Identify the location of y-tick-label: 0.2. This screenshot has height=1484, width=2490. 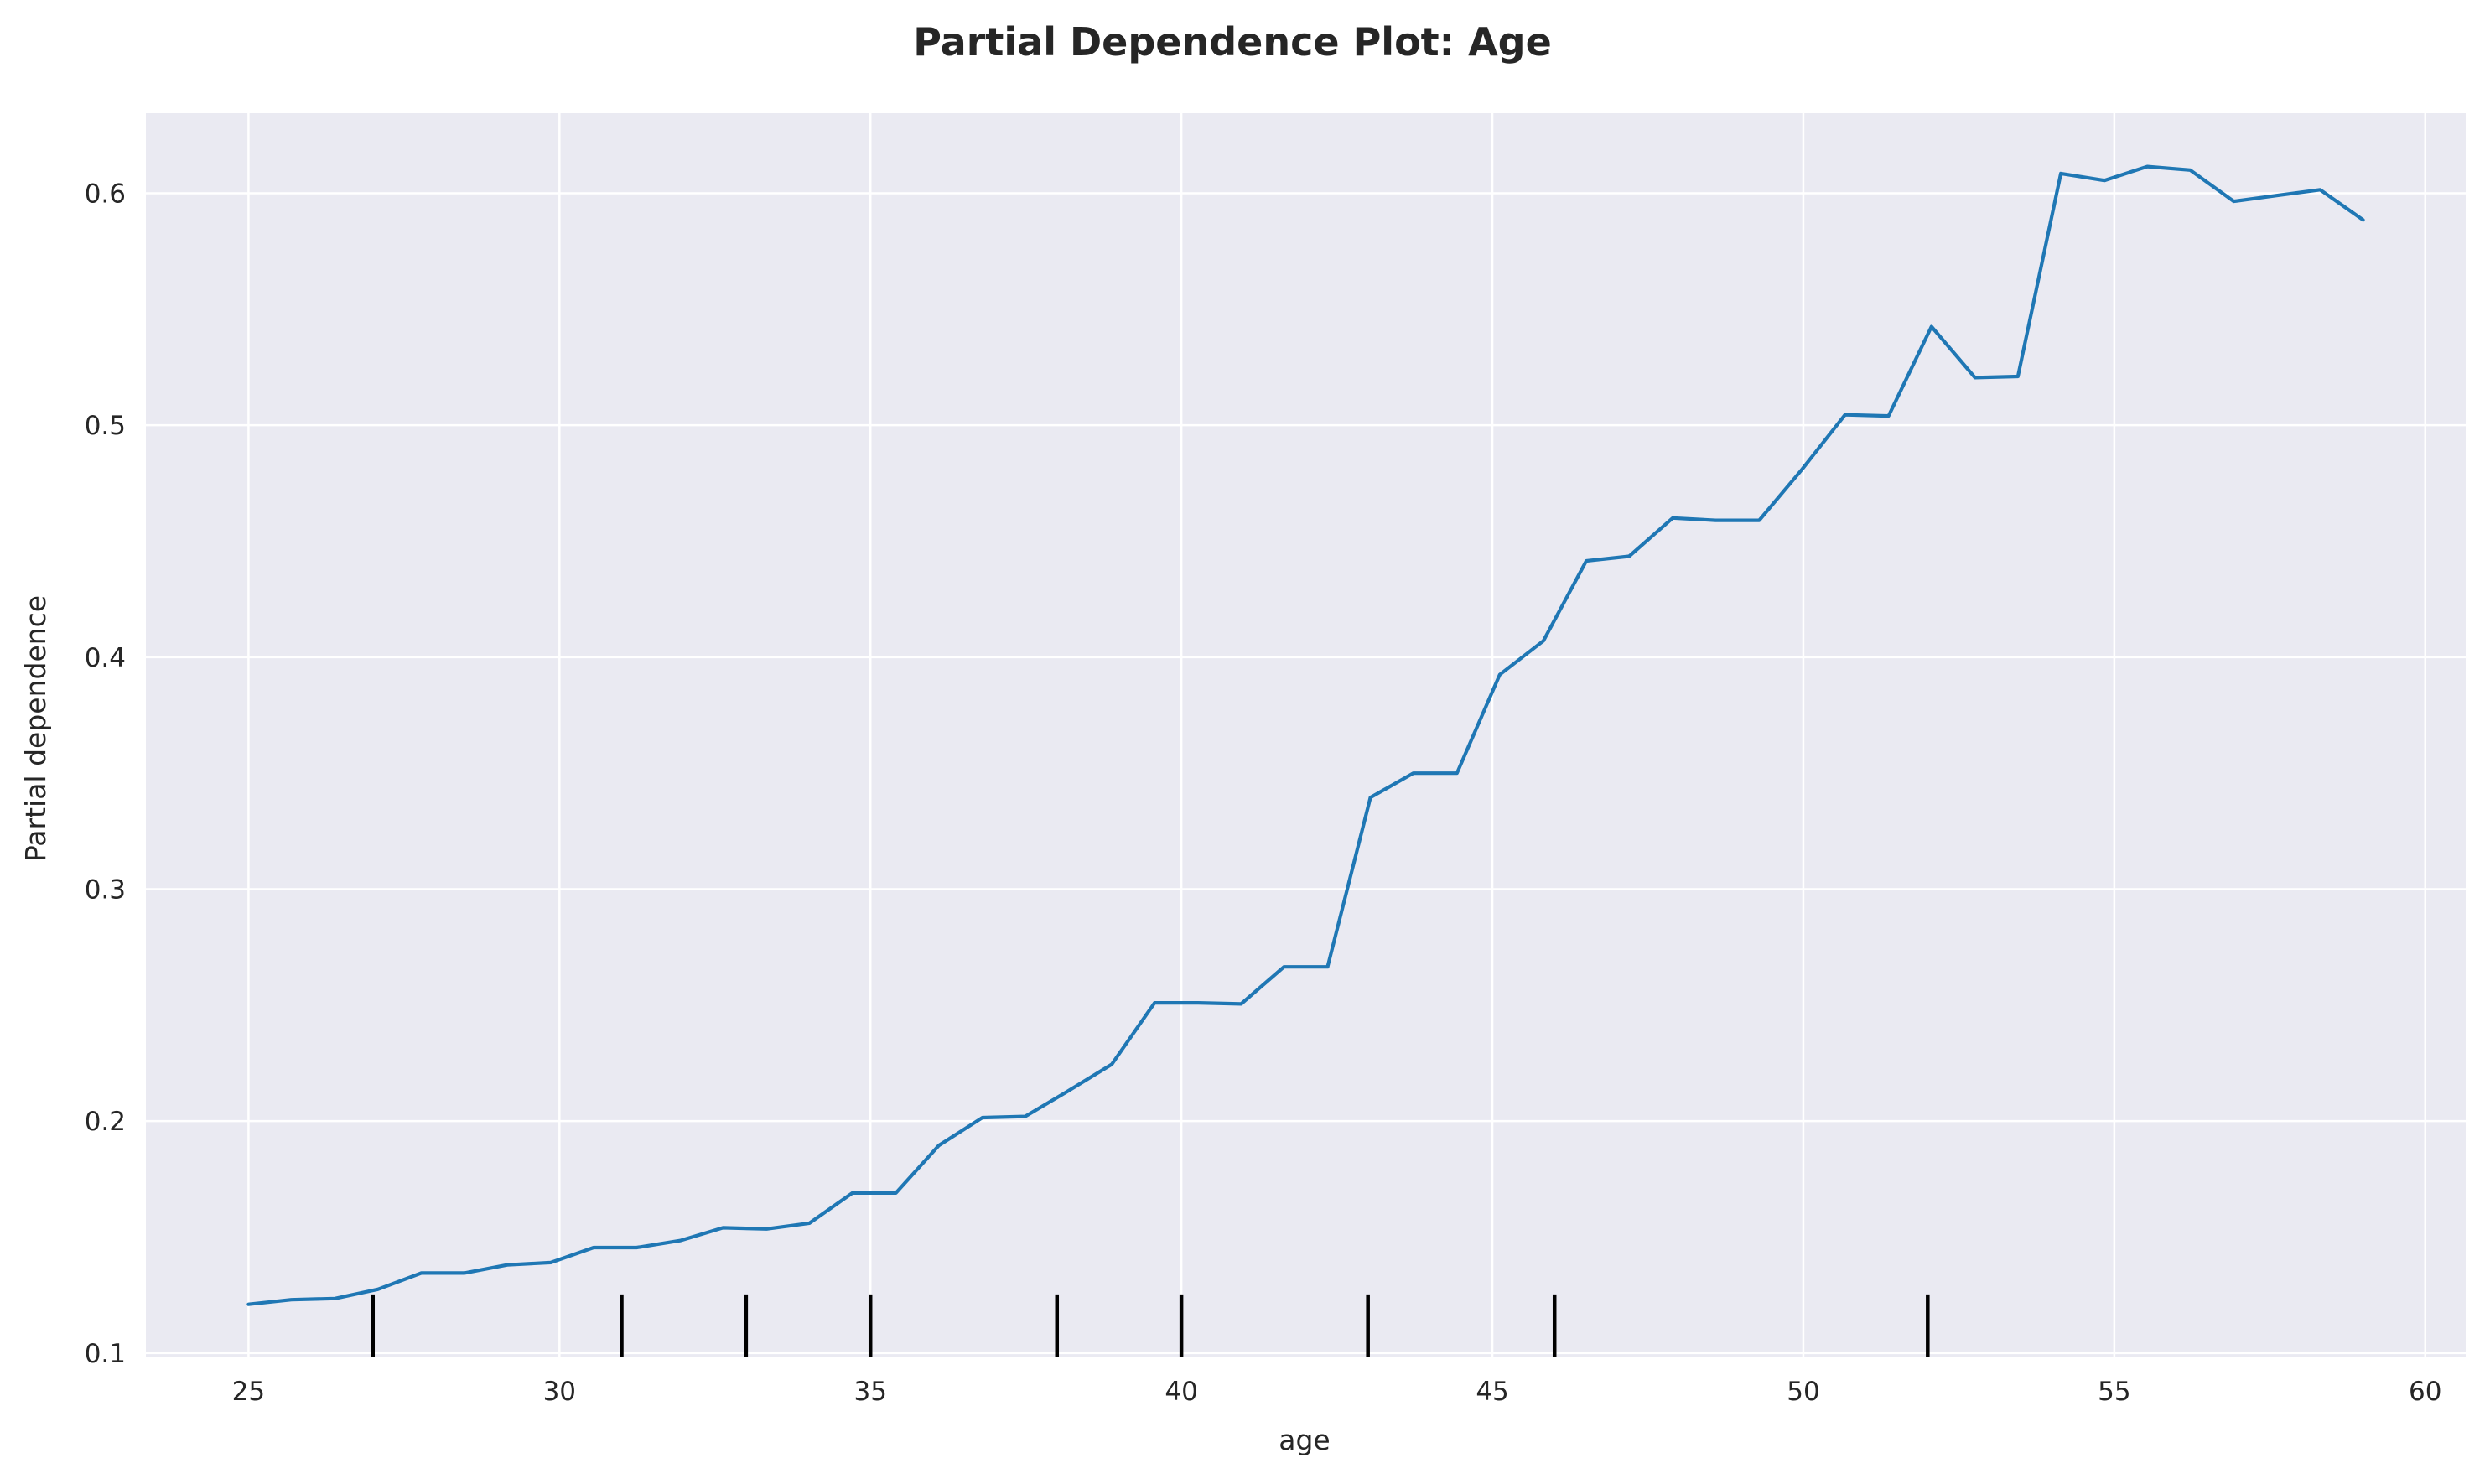
(105, 1122).